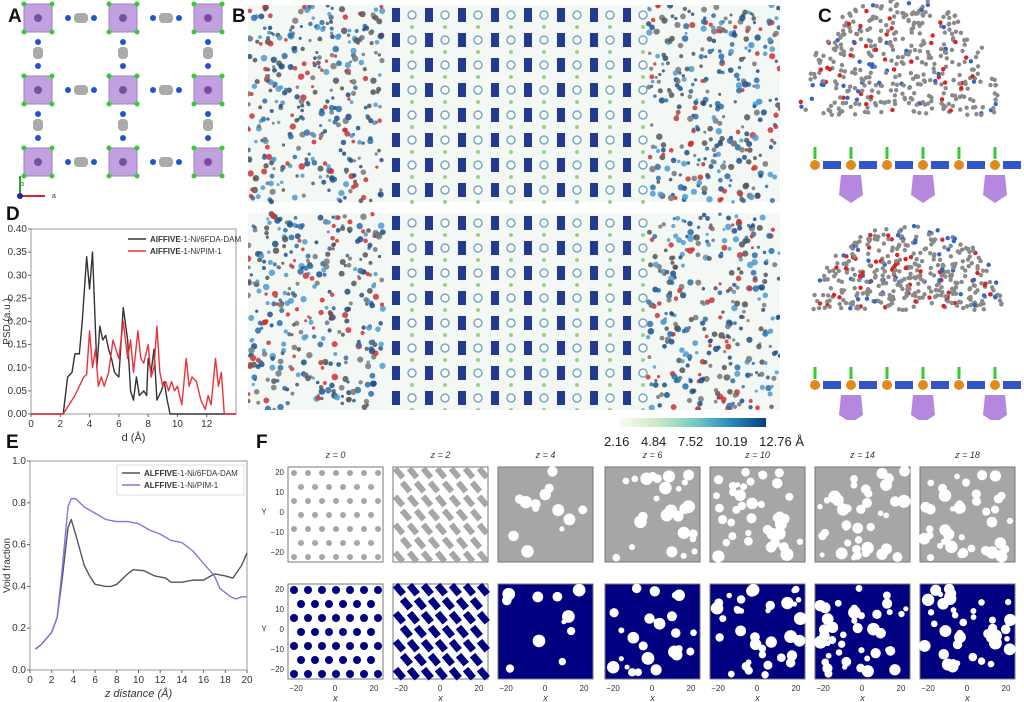  I want to click on colorbar-label: 2.16, so click(617, 441).